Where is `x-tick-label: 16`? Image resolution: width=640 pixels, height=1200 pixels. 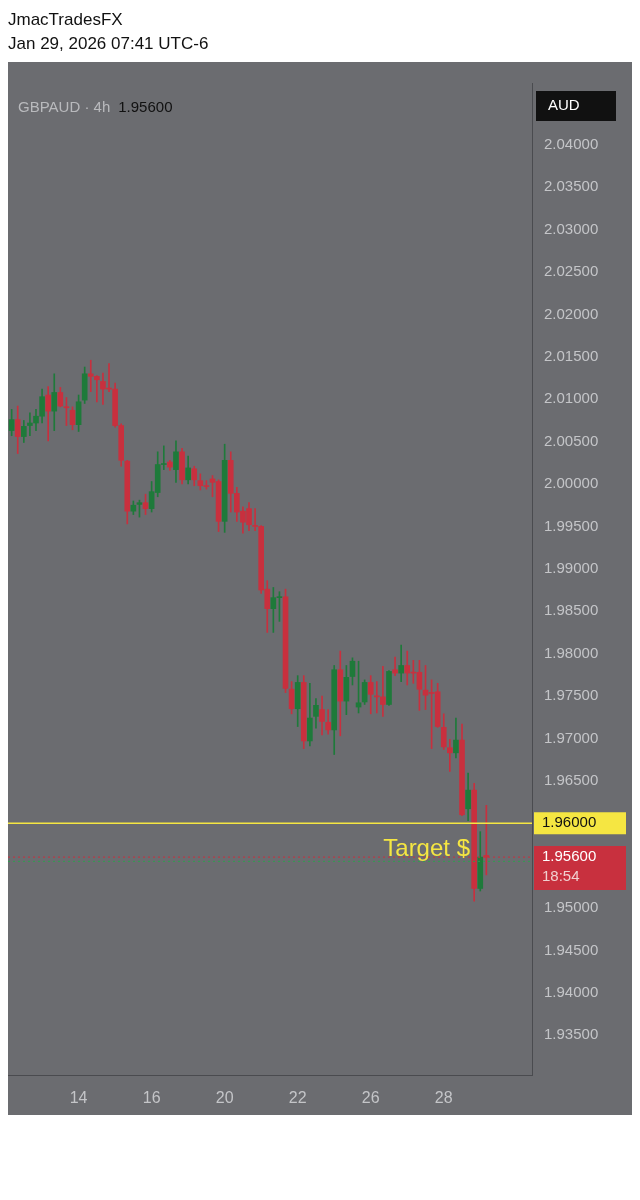
x-tick-label: 16 is located at coordinates (151, 1098).